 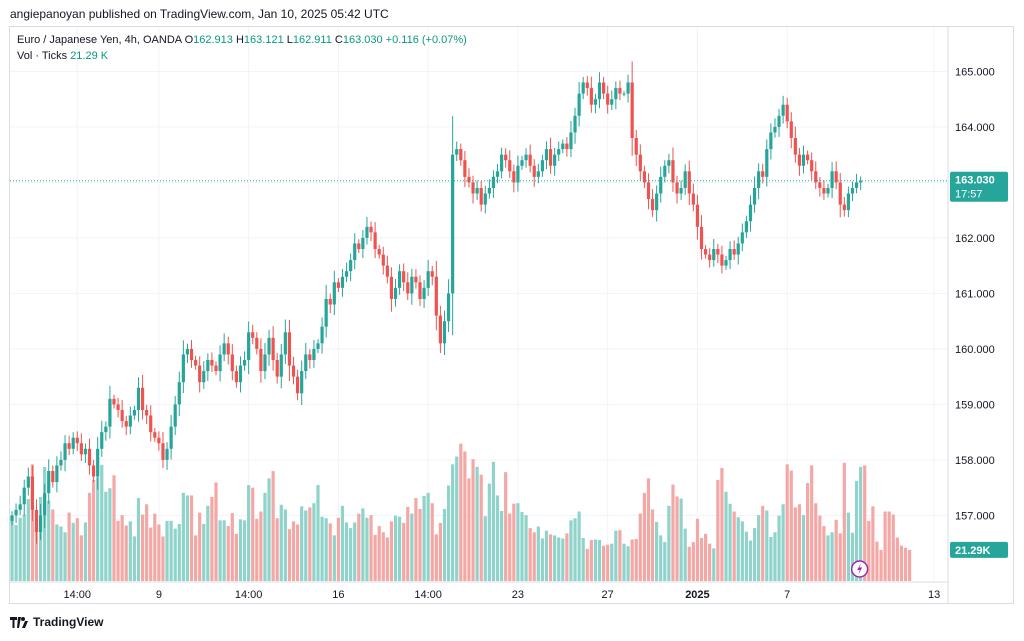 I want to click on volume-label: Vol · Ticks, so click(x=42, y=56).